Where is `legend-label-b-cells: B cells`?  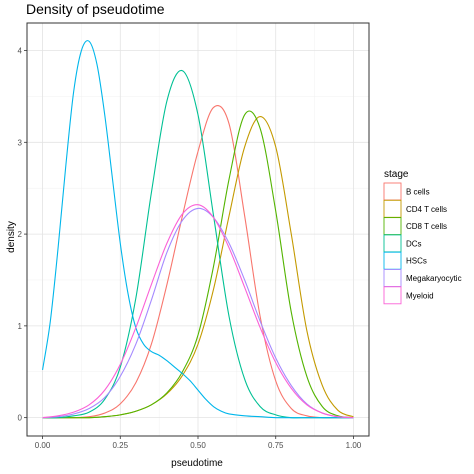
legend-label-b-cells: B cells is located at coordinates (418, 192).